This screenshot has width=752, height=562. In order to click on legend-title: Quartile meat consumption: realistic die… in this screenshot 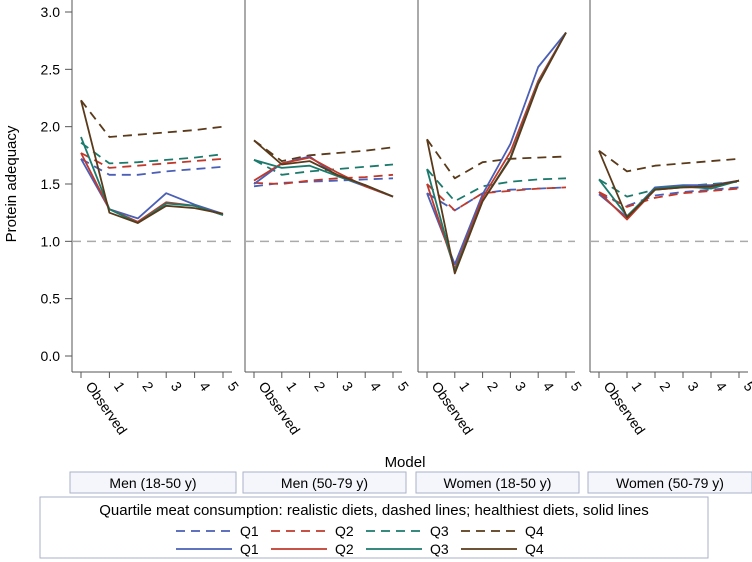, I will do `click(373, 510)`.